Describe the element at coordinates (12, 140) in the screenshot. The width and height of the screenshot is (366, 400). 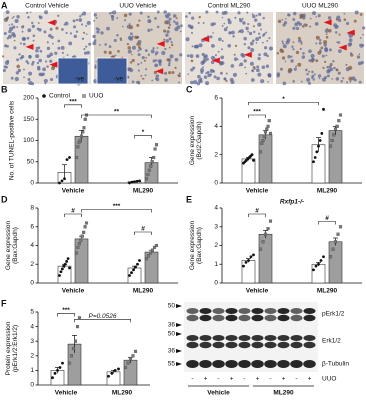
I see `y-axis-label: No. of TUNEL-positive cells` at that location.